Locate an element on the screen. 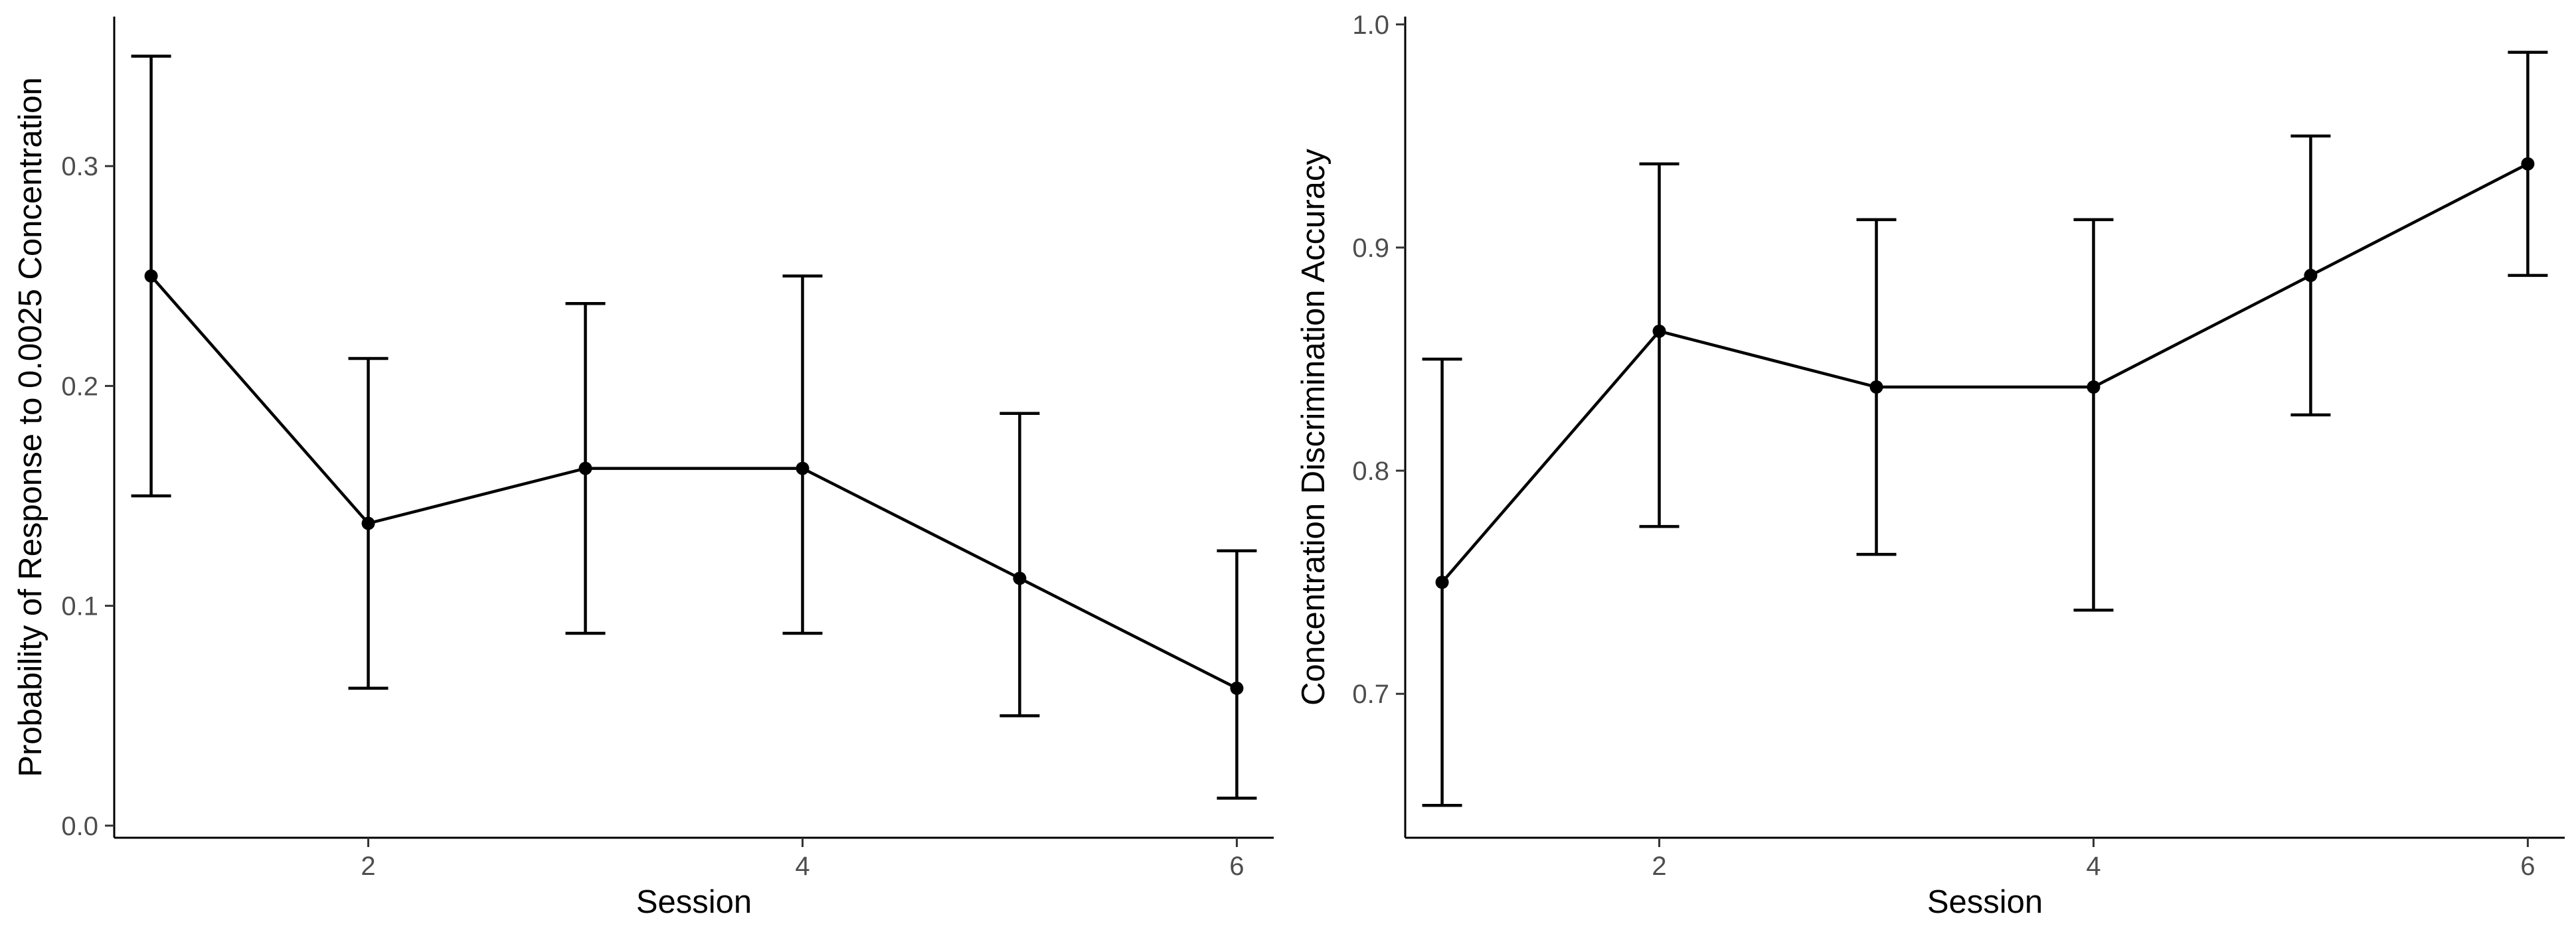 This screenshot has height=934, width=2576. y-axis-title: Concentration Discrimination Accuracy is located at coordinates (1313, 428).